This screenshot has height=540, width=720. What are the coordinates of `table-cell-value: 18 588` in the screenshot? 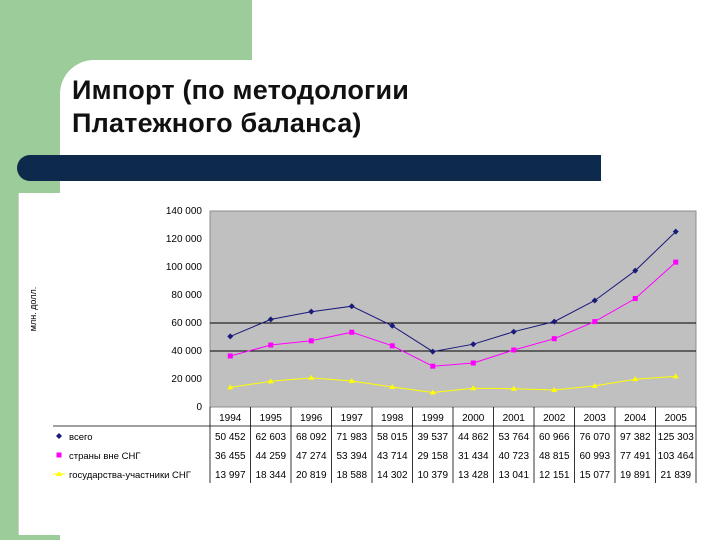 It's located at (351, 475).